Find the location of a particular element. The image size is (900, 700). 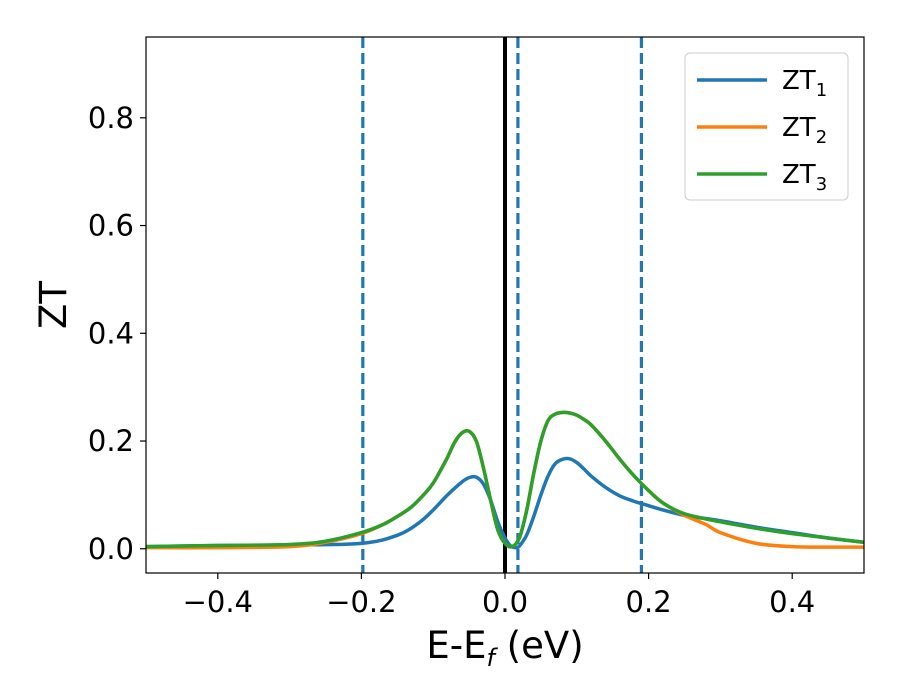

x-axis: −0.4 −0.2 0.0 0.2 0.4 is located at coordinates (499, 596).